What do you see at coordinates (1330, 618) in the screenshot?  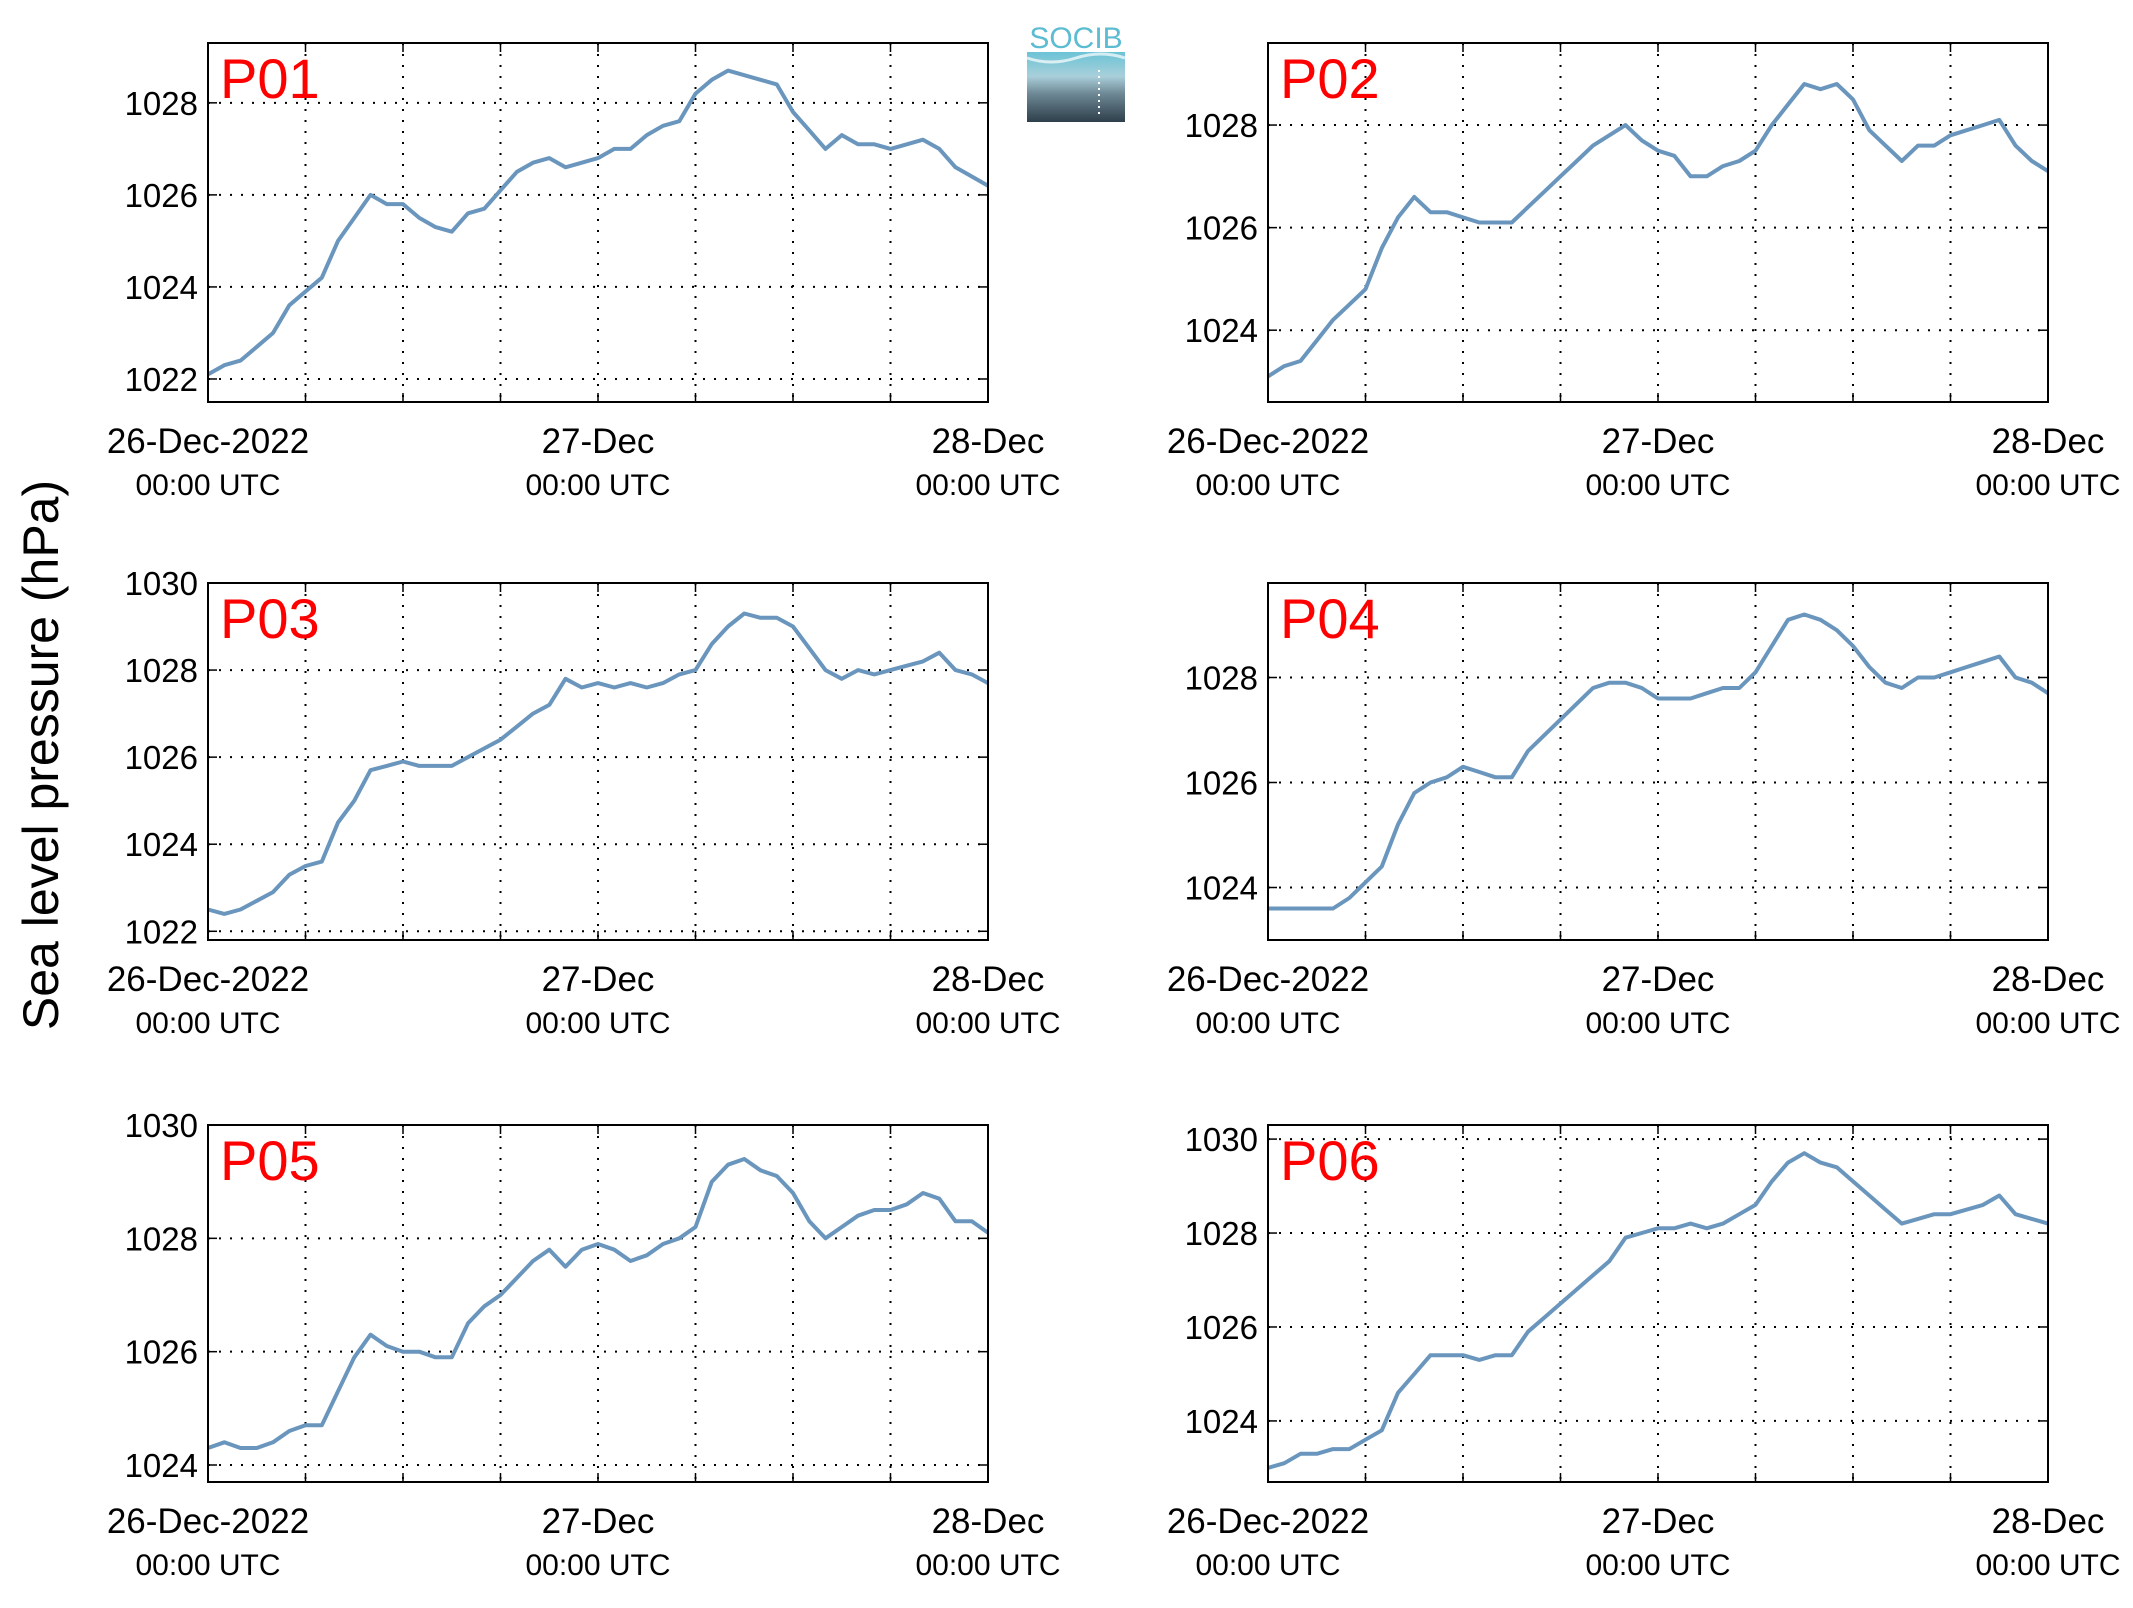 I see `panel-label: P04` at bounding box center [1330, 618].